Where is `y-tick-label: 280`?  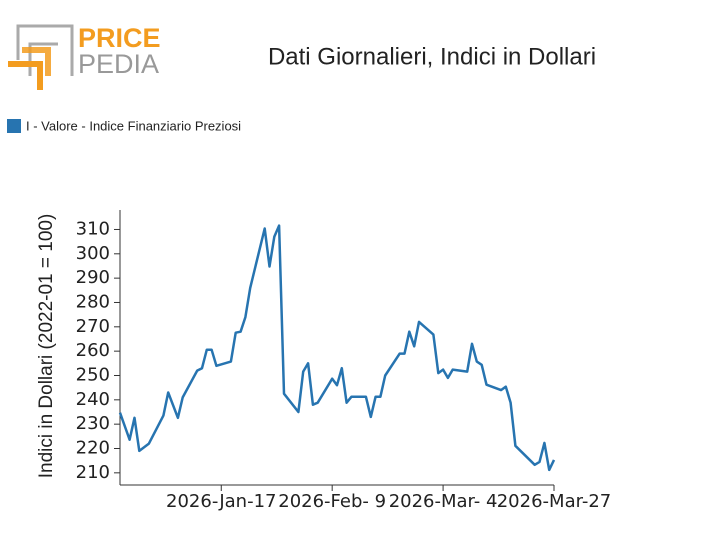 y-tick-label: 280 is located at coordinates (93, 301).